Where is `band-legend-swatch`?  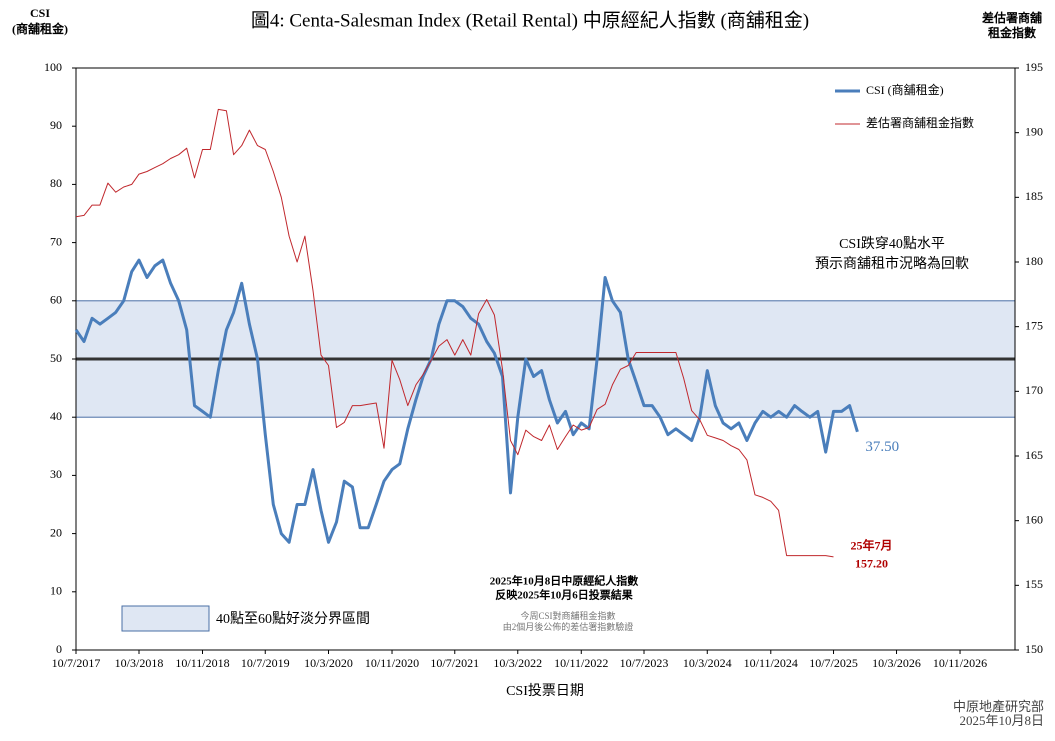 band-legend-swatch is located at coordinates (165, 618).